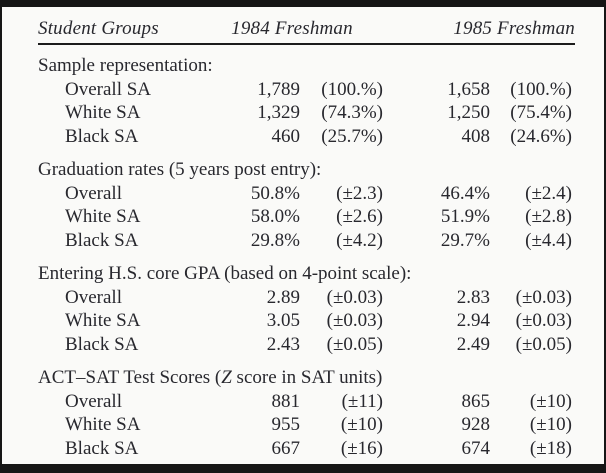 This screenshot has height=473, width=606. What do you see at coordinates (98, 28) in the screenshot?
I see `header-student-groups: Student Groups` at bounding box center [98, 28].